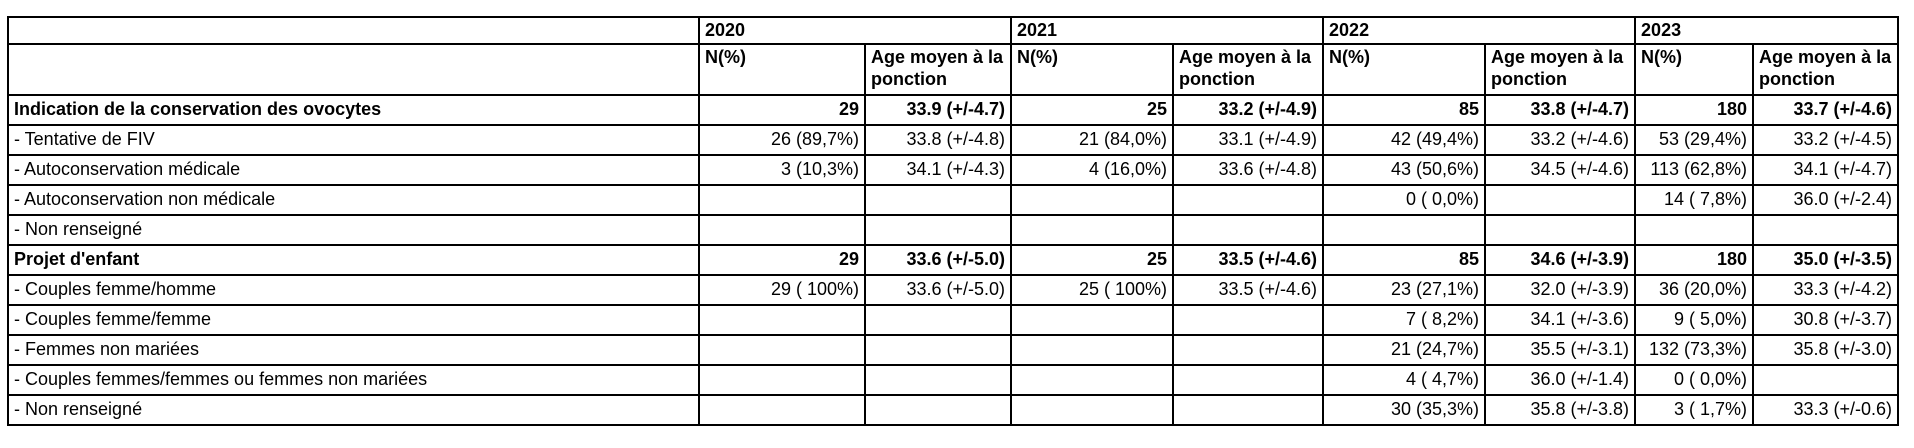 The height and width of the screenshot is (448, 1914). What do you see at coordinates (1826, 259) in the screenshot?
I see `data-cell: 35.0 (+/-3.5)` at bounding box center [1826, 259].